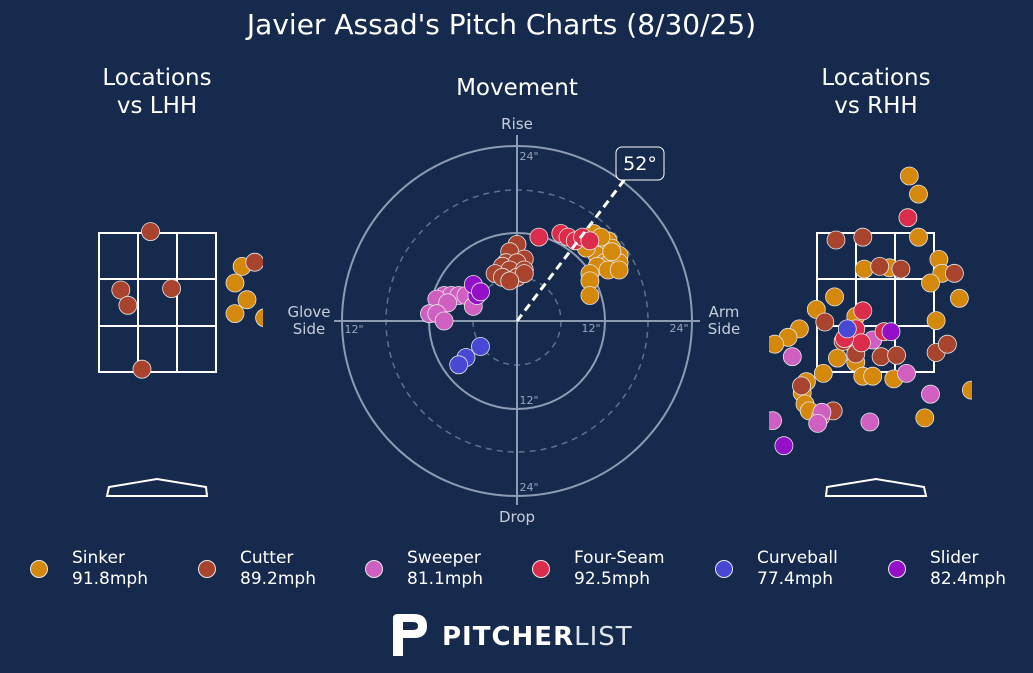 The height and width of the screenshot is (673, 1033). I want to click on rhh-panel-title: Locations vs RHH, so click(876, 92).